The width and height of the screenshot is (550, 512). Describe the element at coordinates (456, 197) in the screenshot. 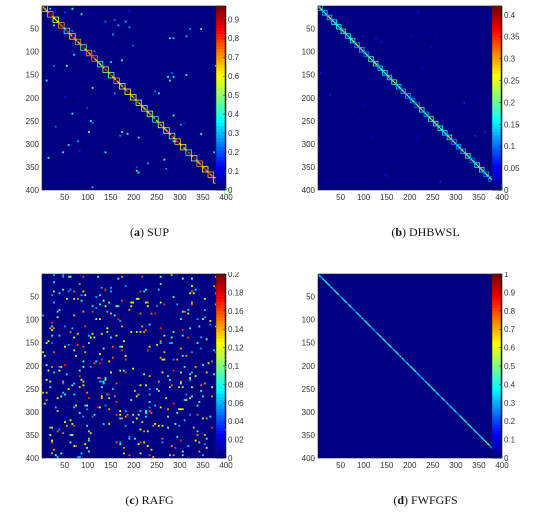

I see `x-tick-label: 300` at that location.